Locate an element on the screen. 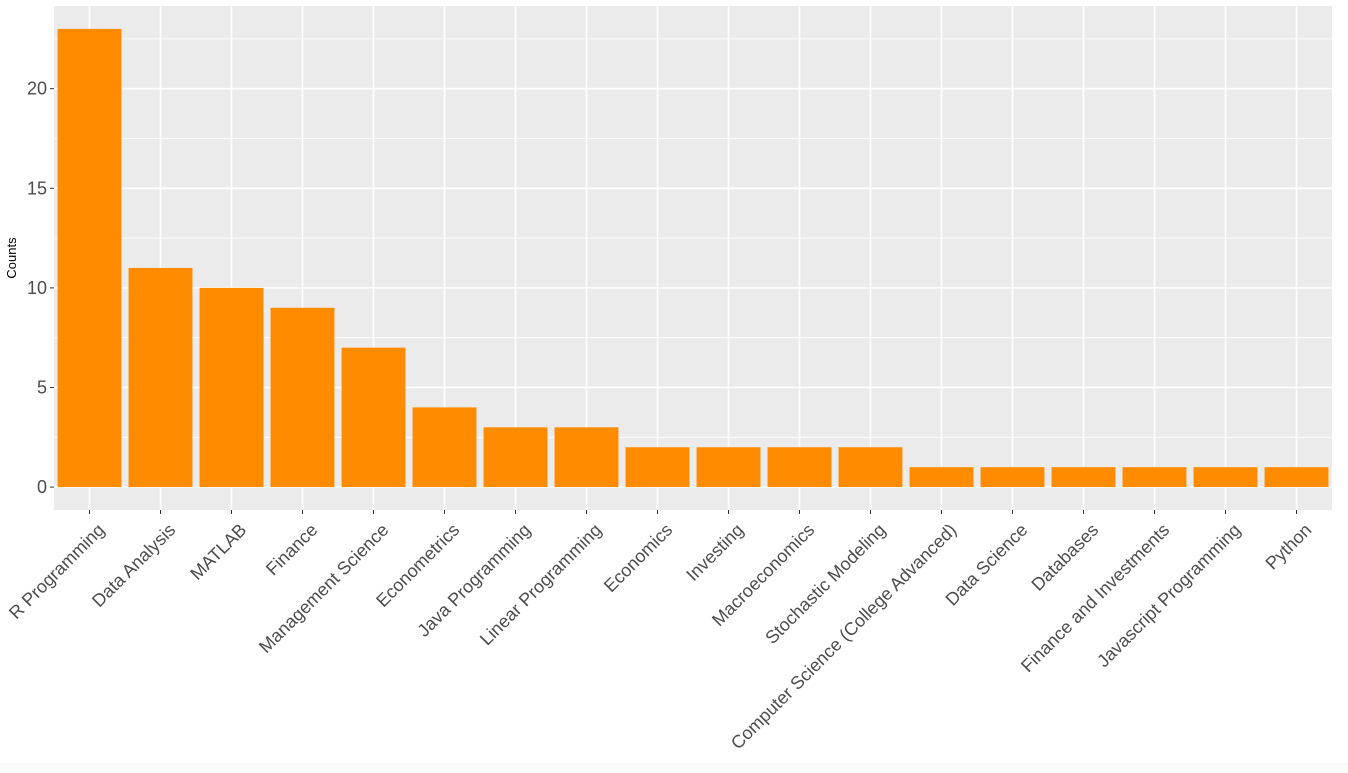 This screenshot has height=773, width=1348. bar: Python: 1 is located at coordinates (1296, 477).